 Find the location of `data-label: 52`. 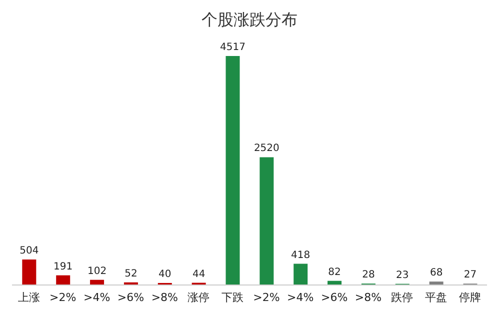

data-label: 52 is located at coordinates (131, 274).